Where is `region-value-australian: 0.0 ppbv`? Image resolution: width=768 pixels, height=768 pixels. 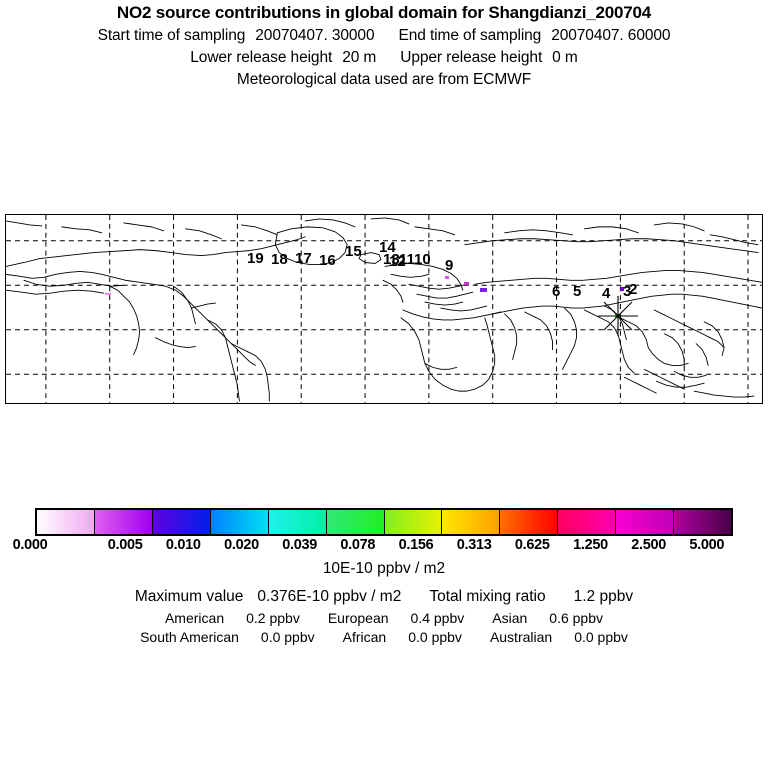
region-value-australian: 0.0 ppbv is located at coordinates (601, 637).